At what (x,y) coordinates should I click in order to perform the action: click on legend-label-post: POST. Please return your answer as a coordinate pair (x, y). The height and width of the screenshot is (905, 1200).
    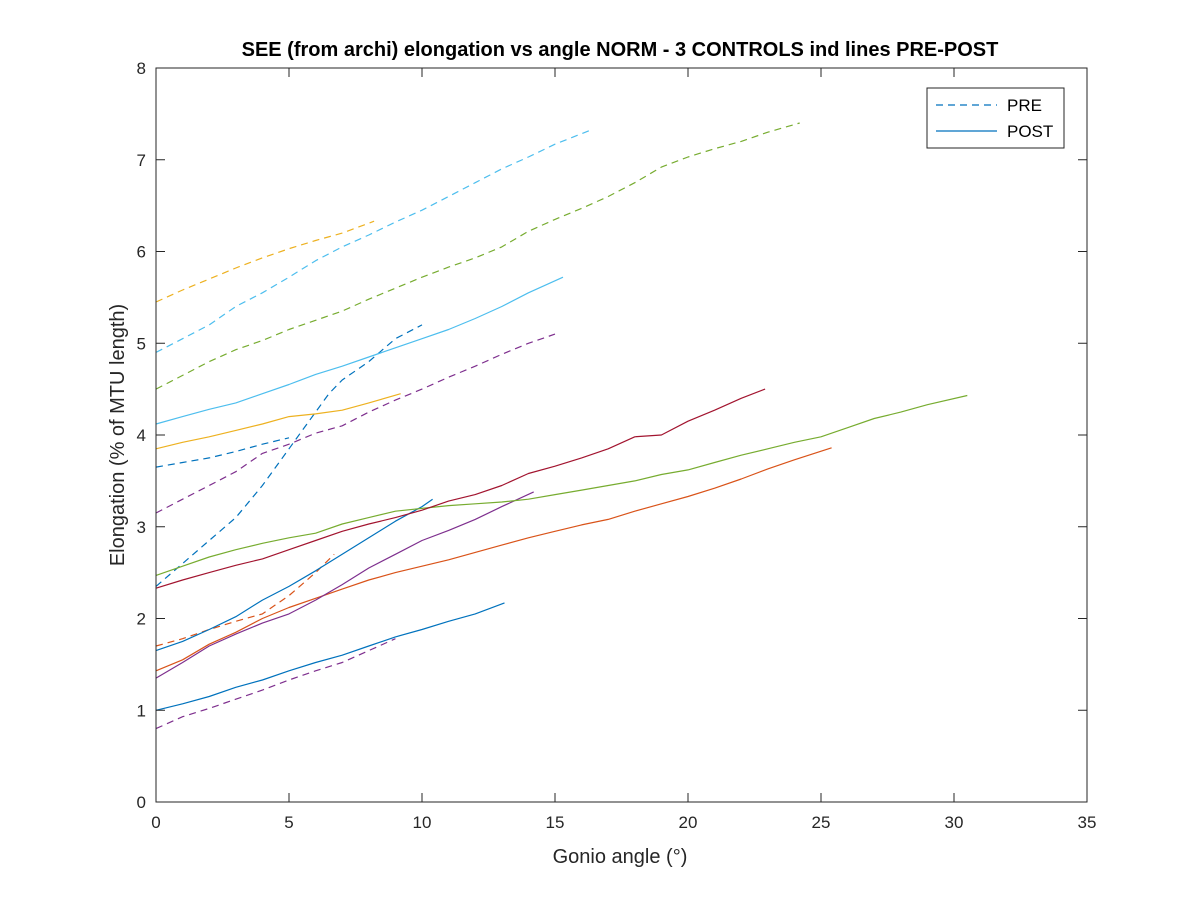
    Looking at the image, I should click on (1030, 131).